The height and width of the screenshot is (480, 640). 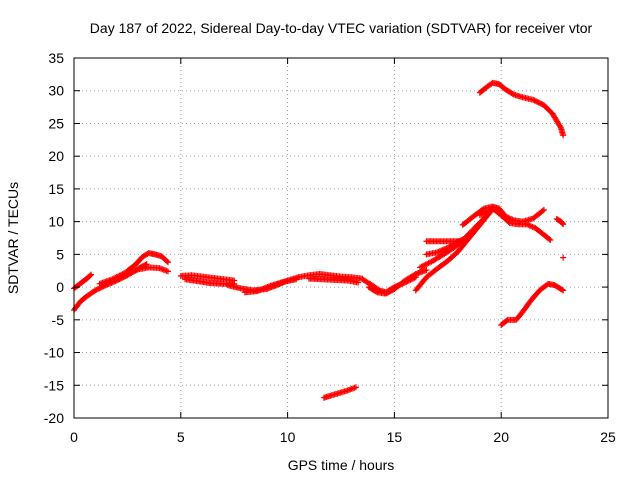 What do you see at coordinates (443, 241) in the screenshot?
I see `series-trace-shelf` at bounding box center [443, 241].